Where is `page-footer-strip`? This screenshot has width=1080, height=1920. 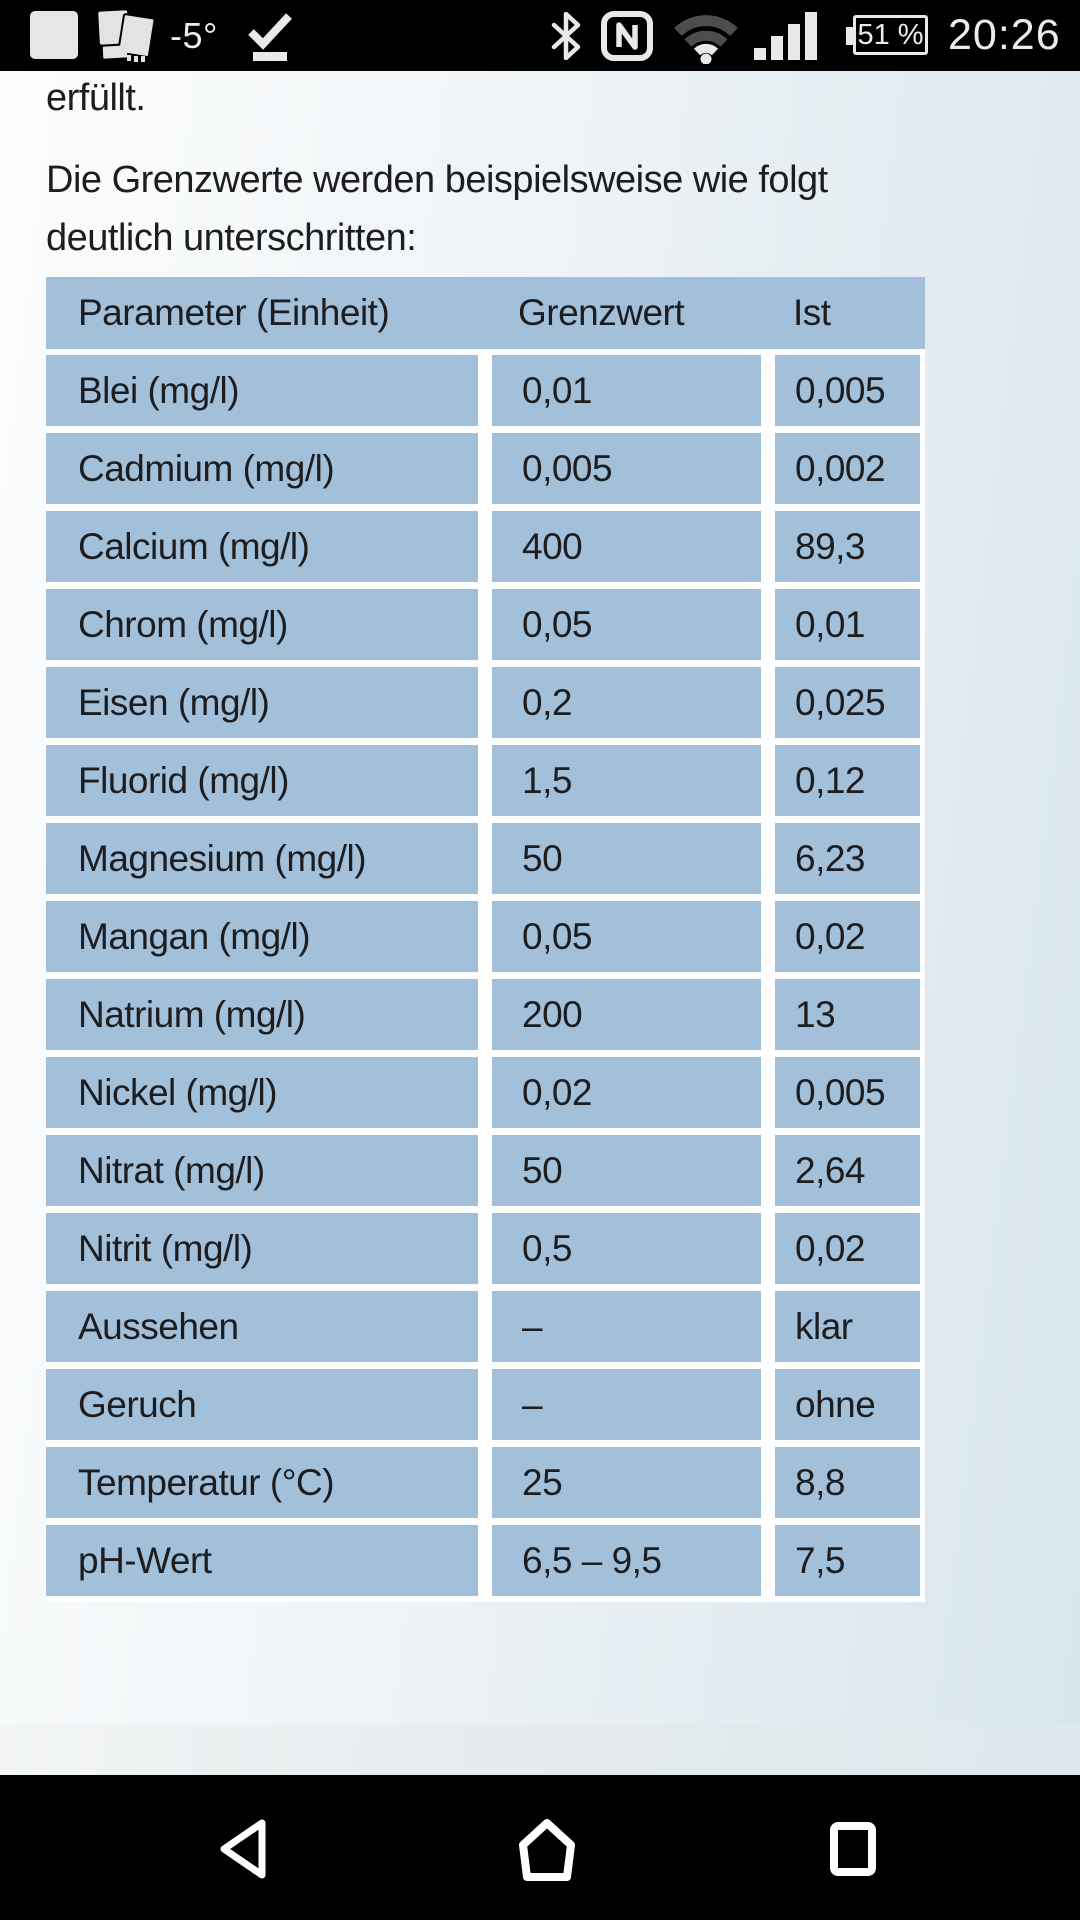
page-footer-strip is located at coordinates (540, 1750).